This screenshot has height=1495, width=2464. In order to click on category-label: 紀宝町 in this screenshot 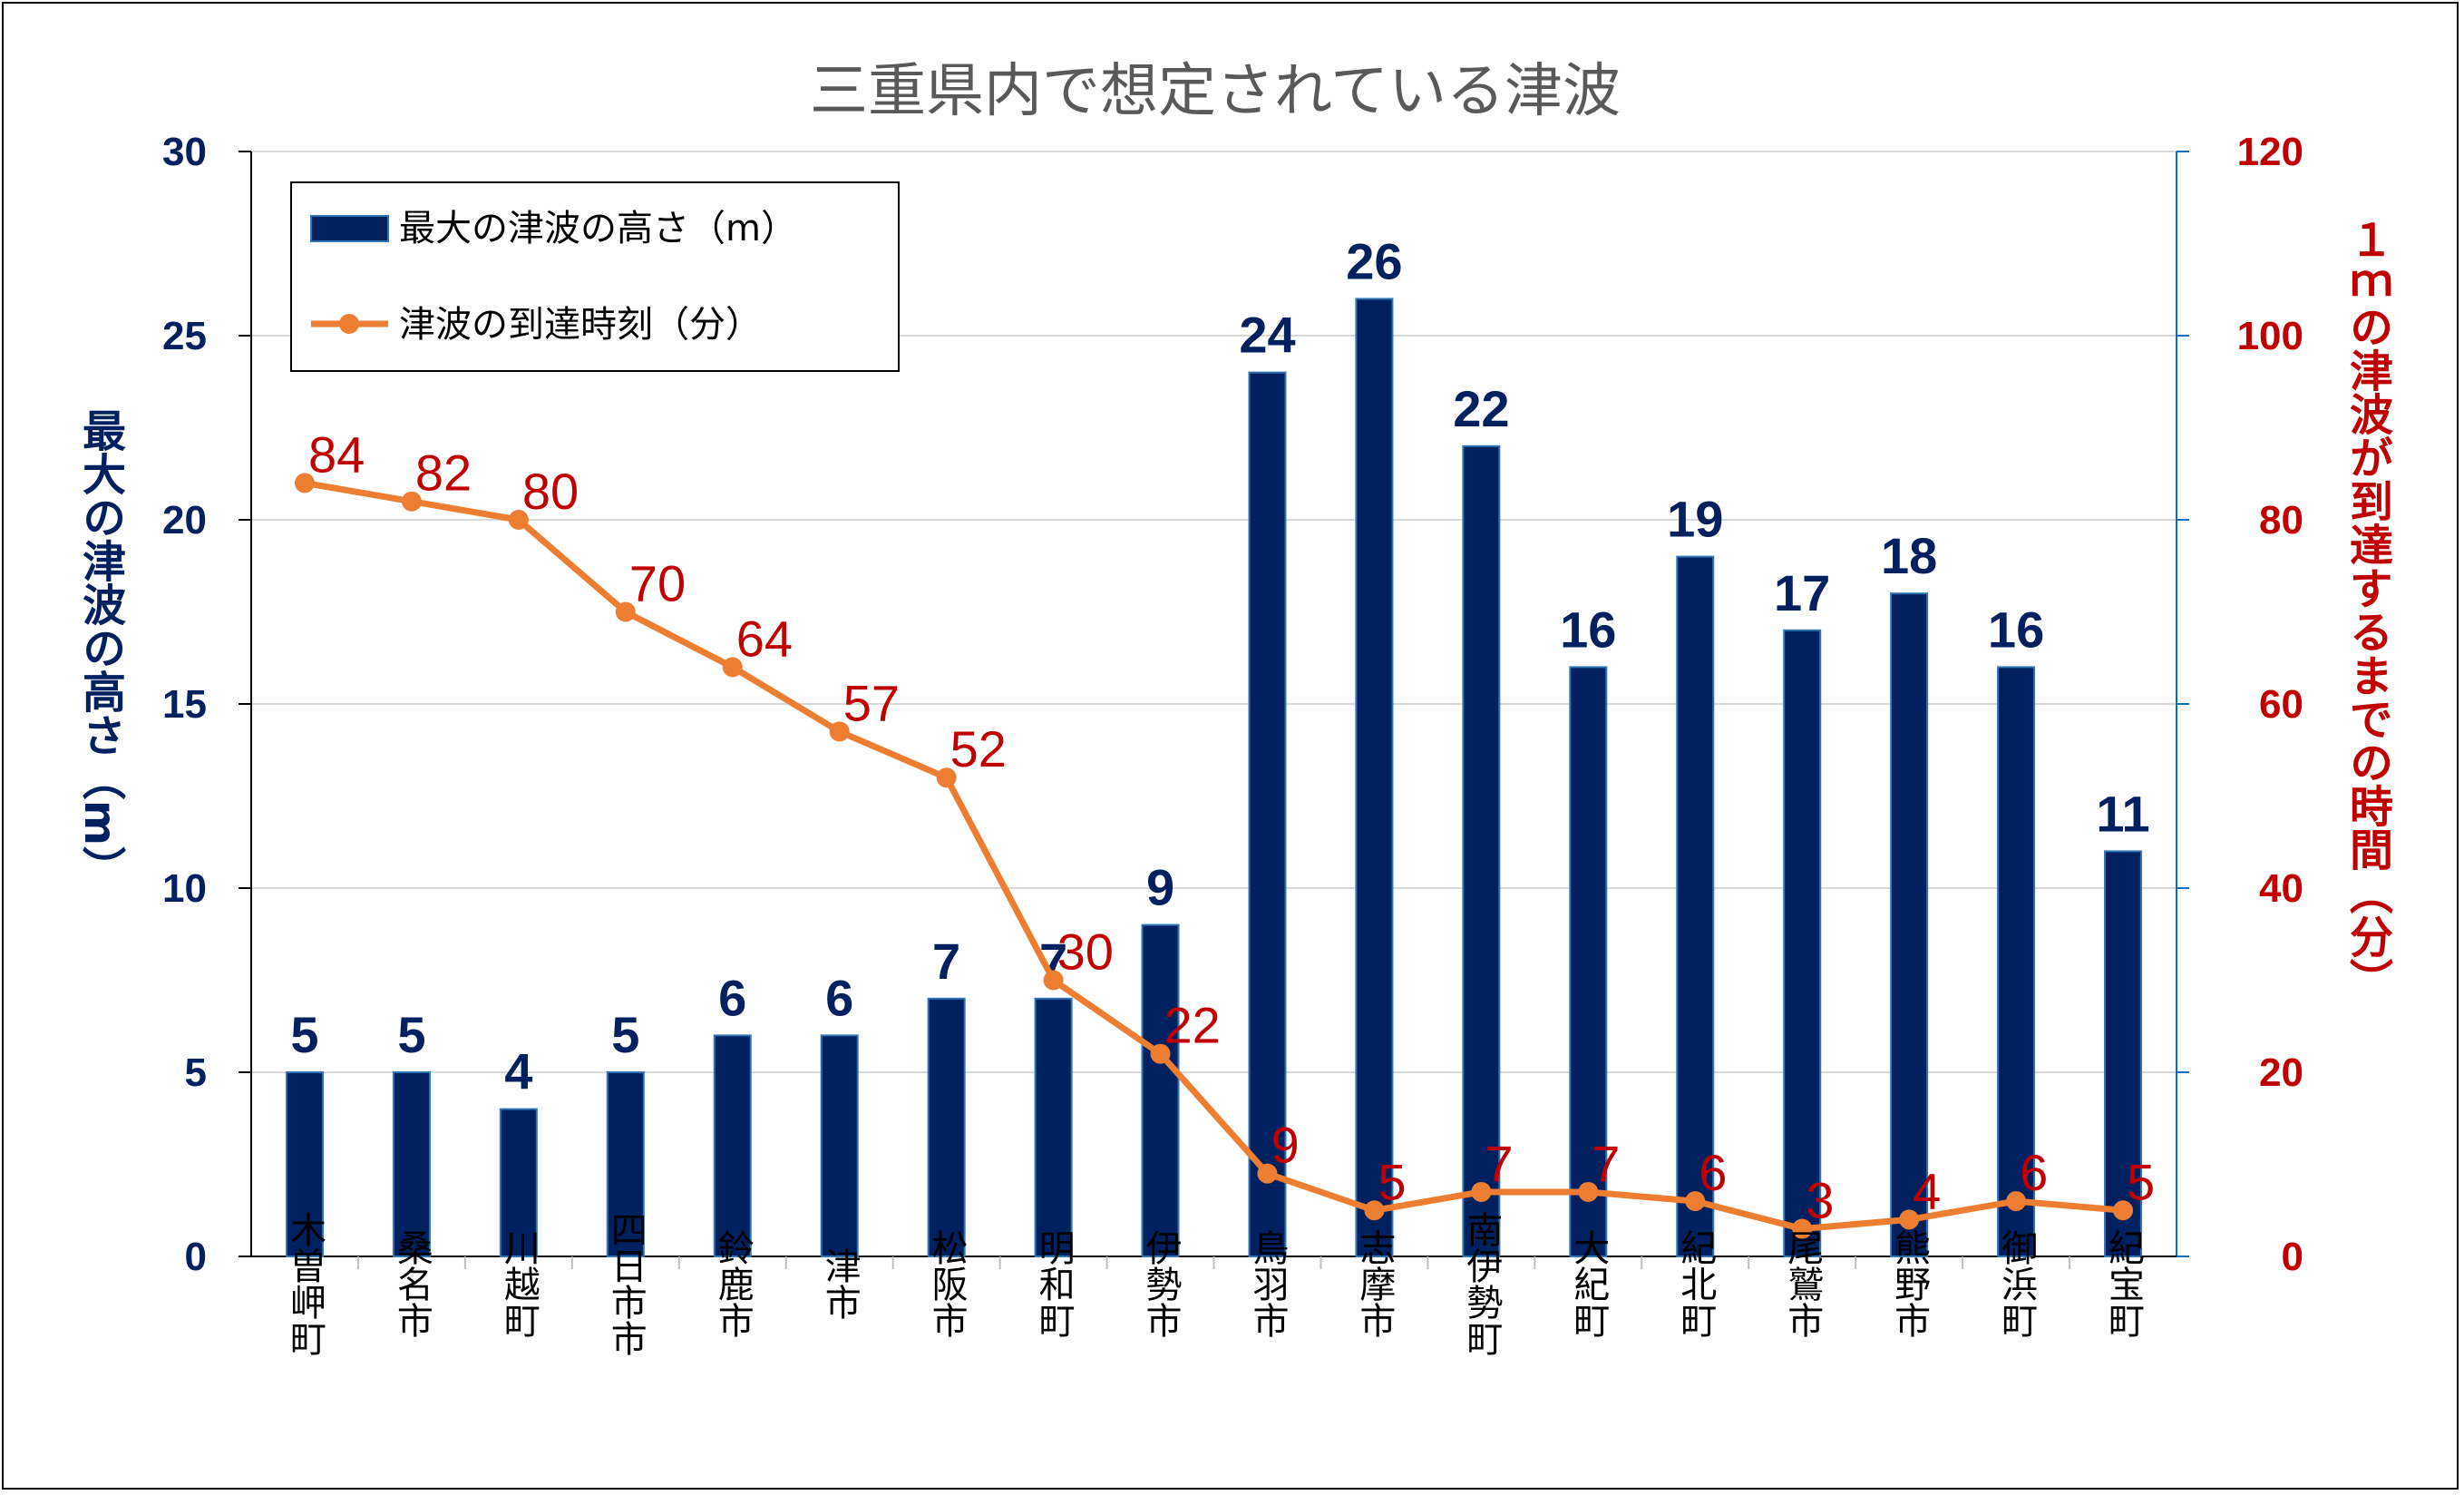, I will do `click(2123, 1283)`.